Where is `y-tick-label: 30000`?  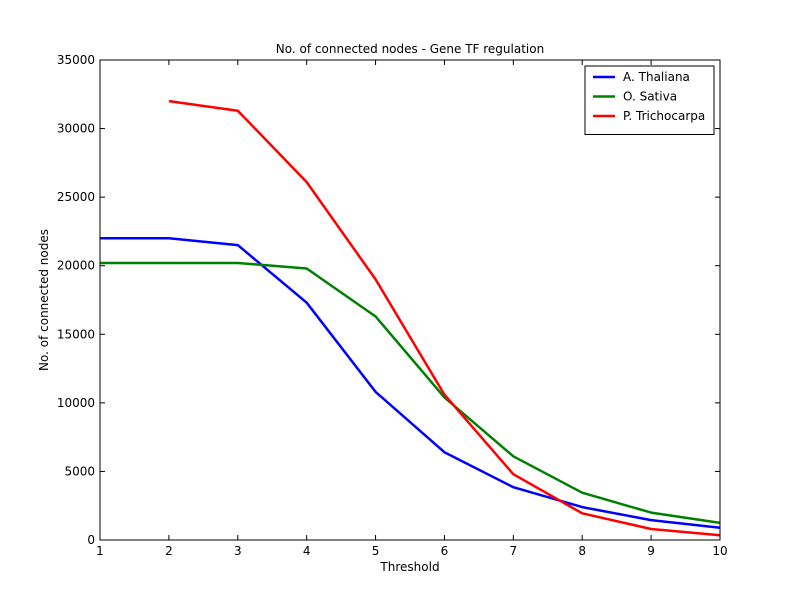 y-tick-label: 30000 is located at coordinates (76, 129).